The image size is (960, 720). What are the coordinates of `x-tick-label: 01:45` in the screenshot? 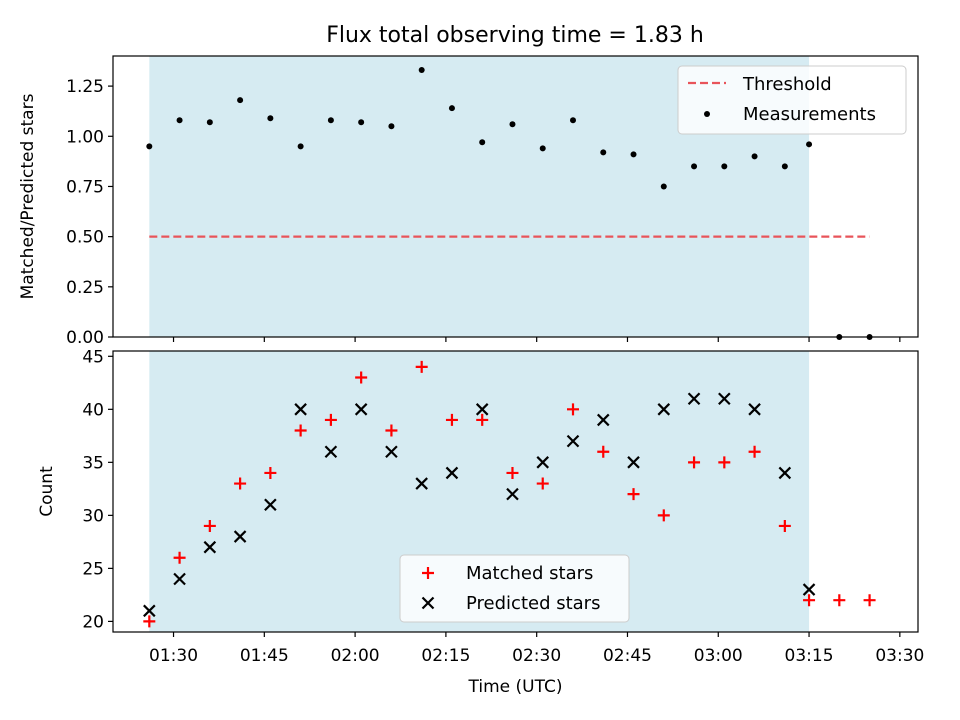 It's located at (264, 656).